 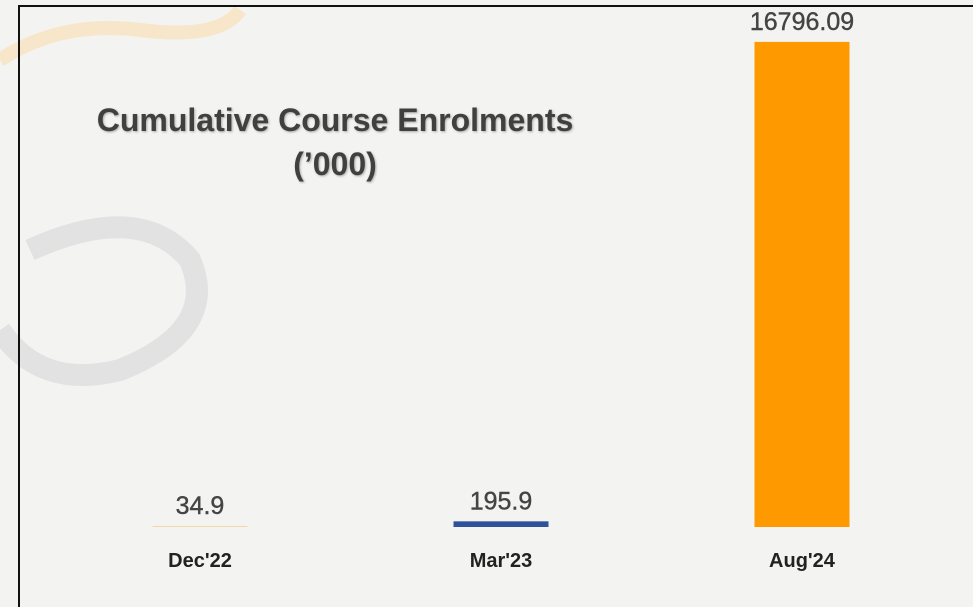 I want to click on value-label: 195.9, so click(x=501, y=501).